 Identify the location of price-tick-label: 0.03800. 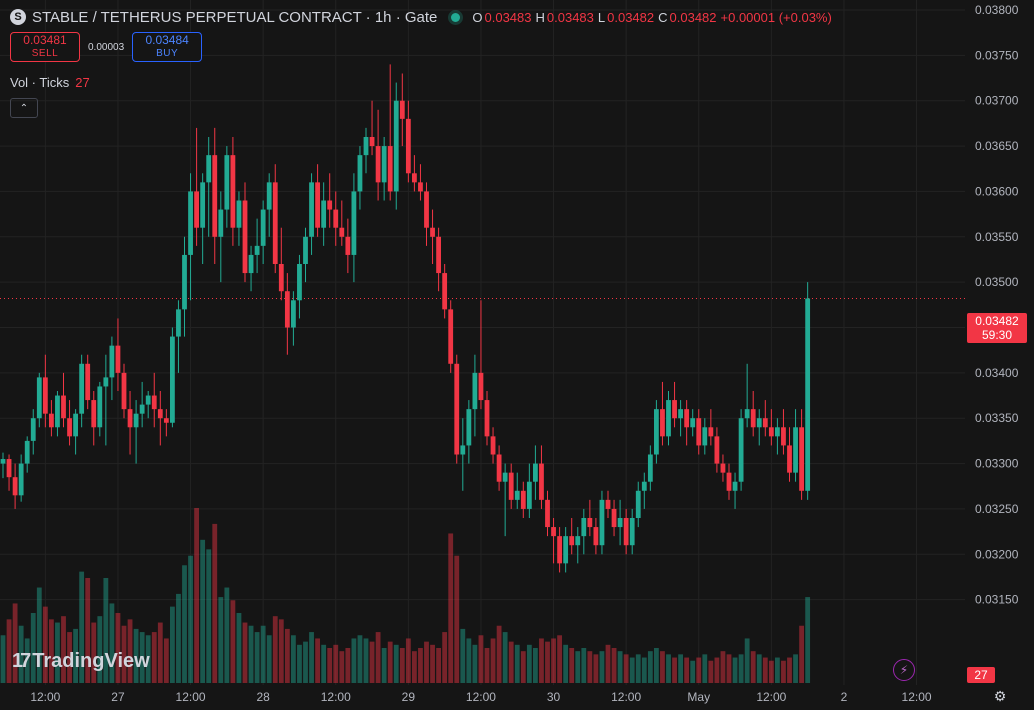
(997, 10).